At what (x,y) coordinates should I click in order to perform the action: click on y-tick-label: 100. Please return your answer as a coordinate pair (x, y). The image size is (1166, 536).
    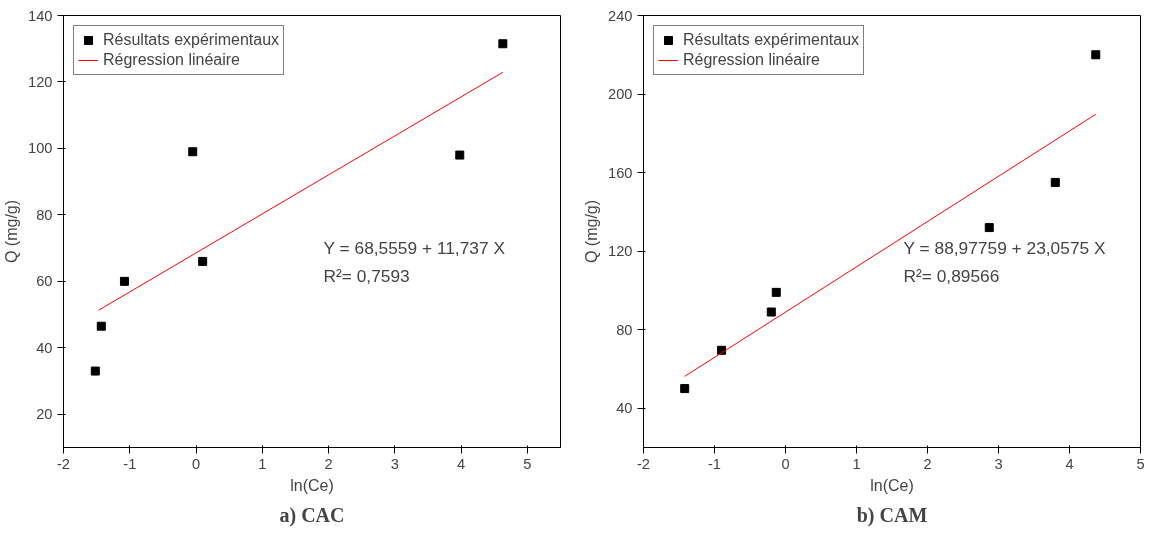
    Looking at the image, I should click on (40, 148).